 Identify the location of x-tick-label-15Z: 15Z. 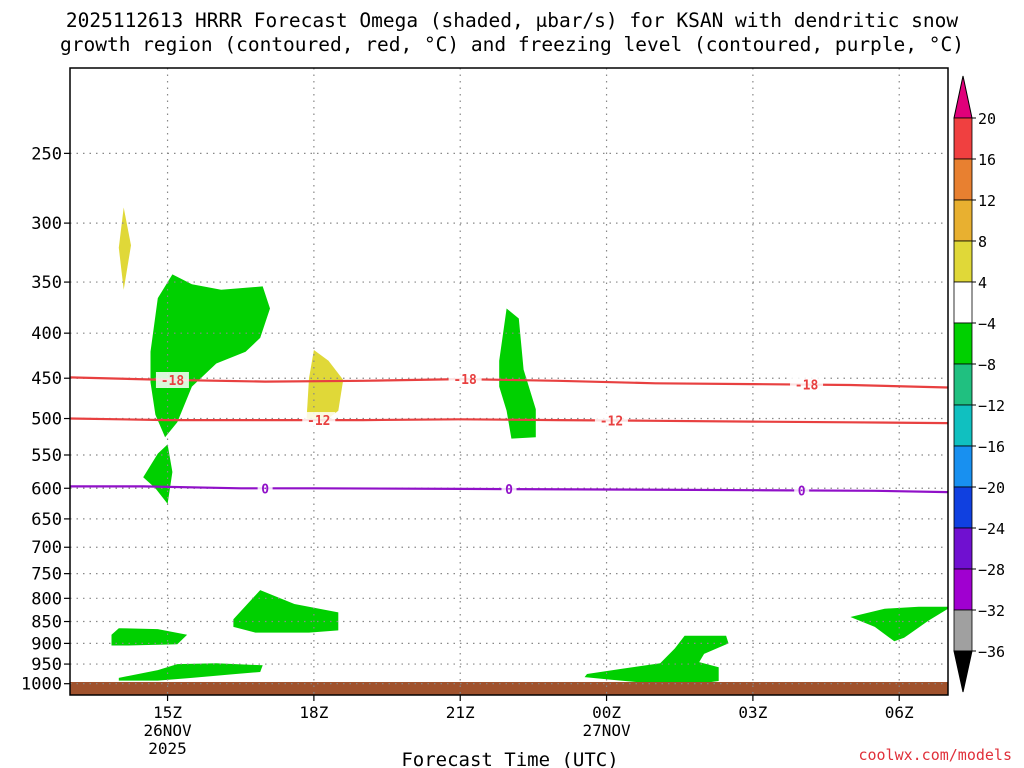
(167, 712).